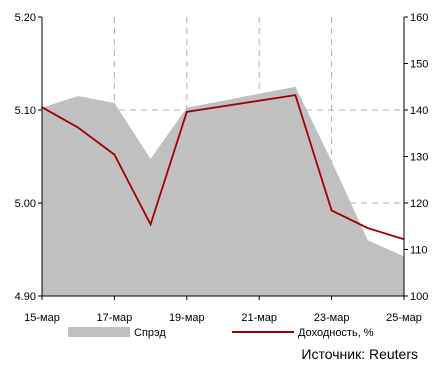 This screenshot has height=376, width=434. What do you see at coordinates (419, 18) in the screenshot?
I see `right-axis-tick-label: 160` at bounding box center [419, 18].